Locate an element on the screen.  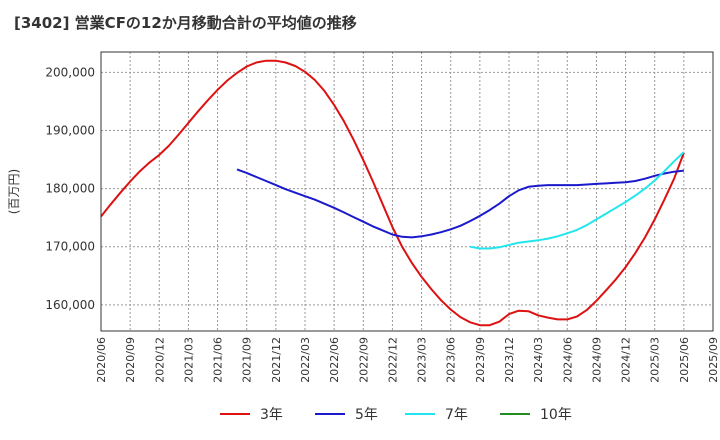
x-tick-label: 2021/03 is located at coordinates (188, 360).